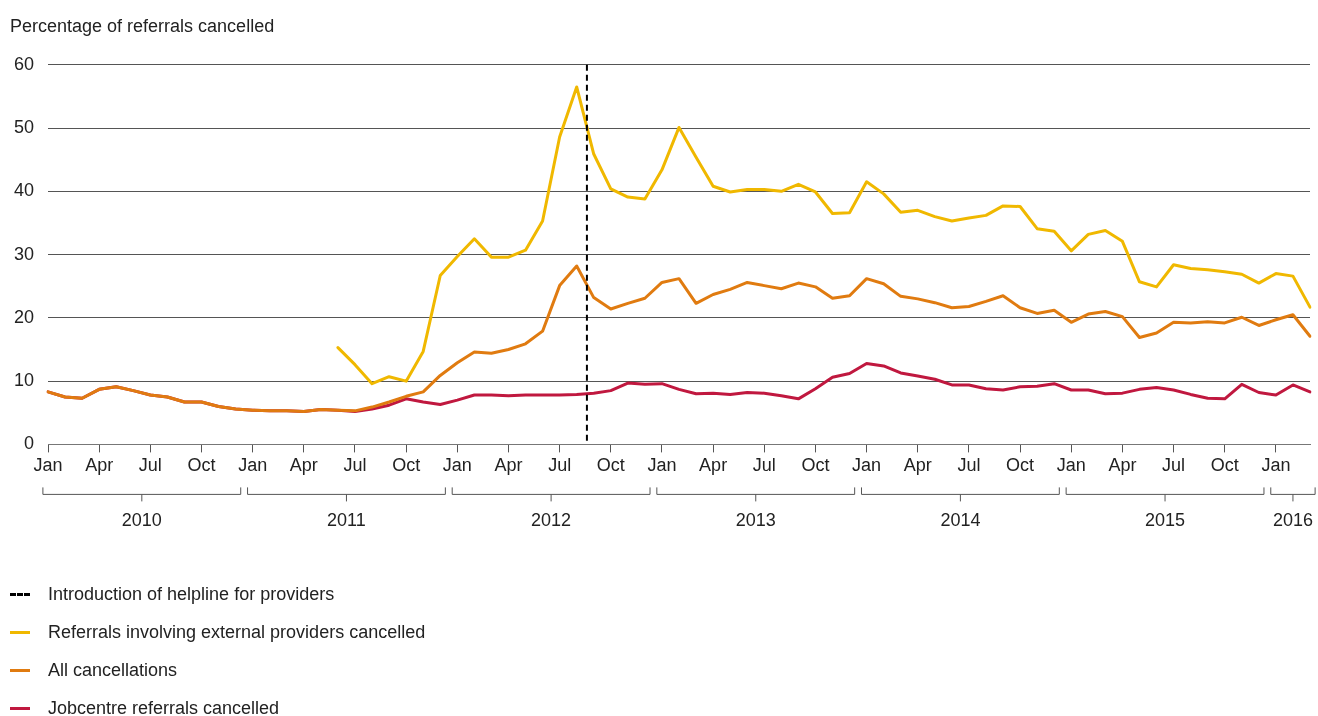 Image resolution: width=1318 pixels, height=716 pixels. What do you see at coordinates (551, 520) in the screenshot?
I see `text: 2012` at bounding box center [551, 520].